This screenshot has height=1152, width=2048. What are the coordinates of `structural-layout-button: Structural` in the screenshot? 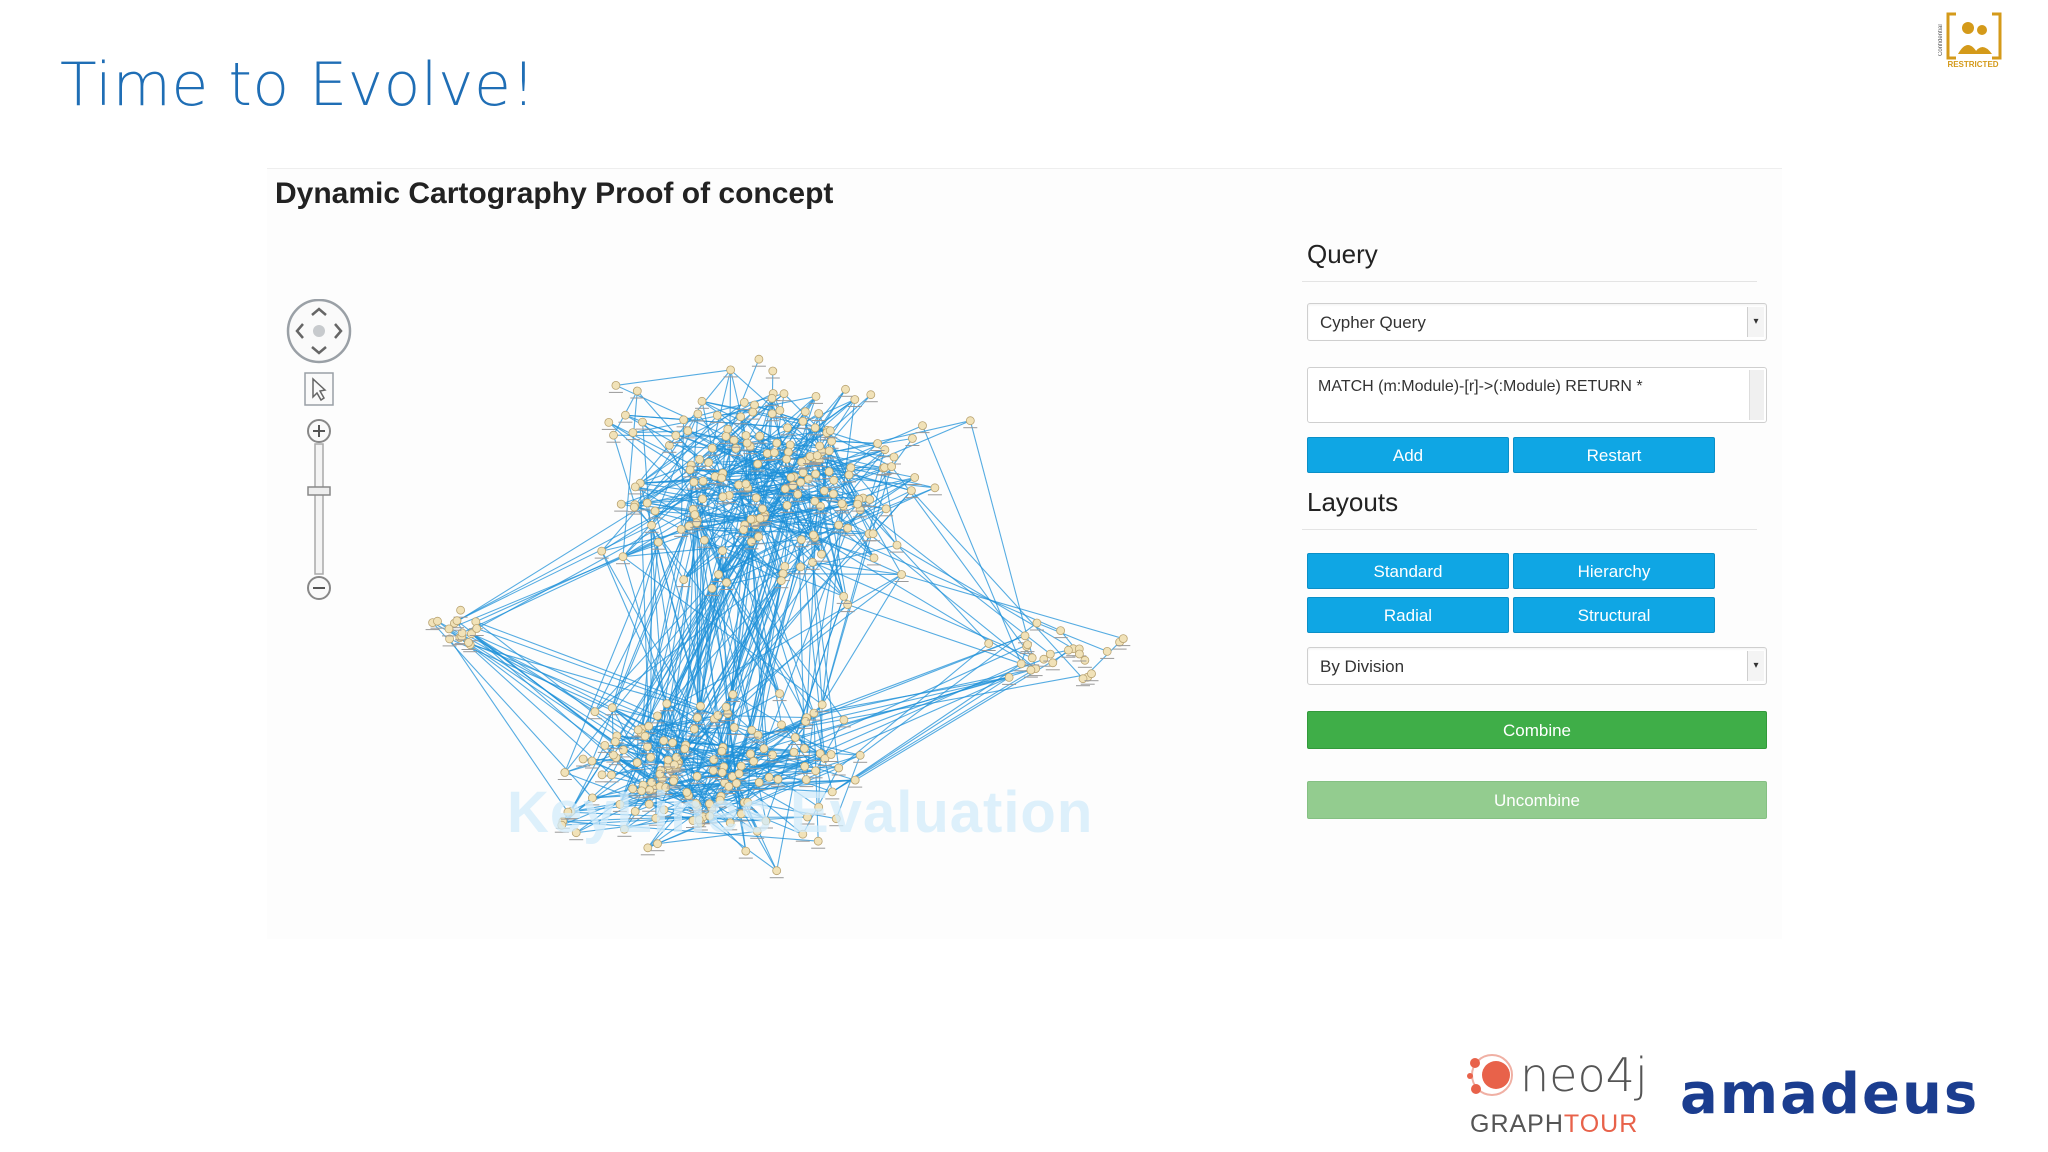 It's located at (1614, 615).